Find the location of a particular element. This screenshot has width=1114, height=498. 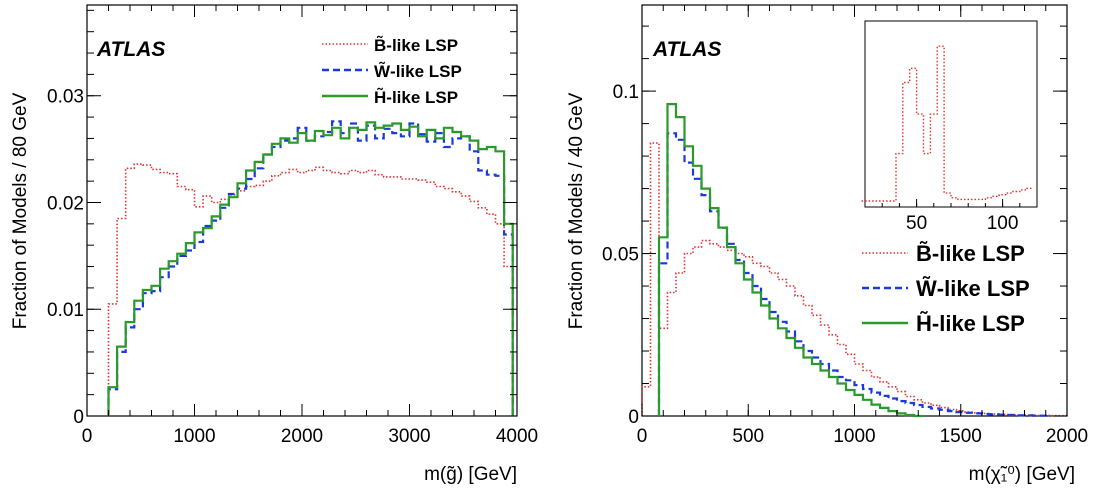

right-legend-label-higgsino: H̃-like LSP is located at coordinates (970, 323).